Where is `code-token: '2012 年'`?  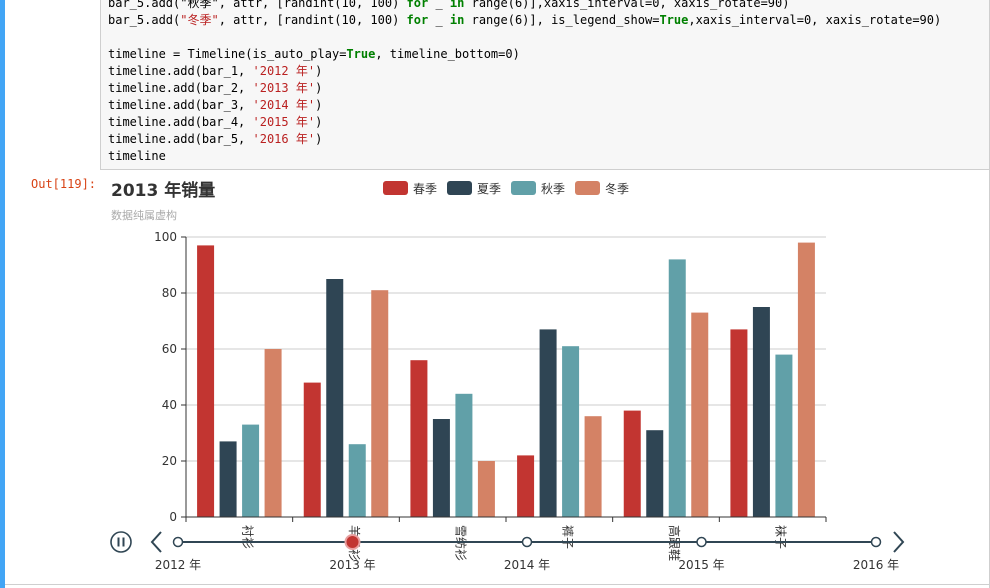 code-token: '2012 年' is located at coordinates (284, 71).